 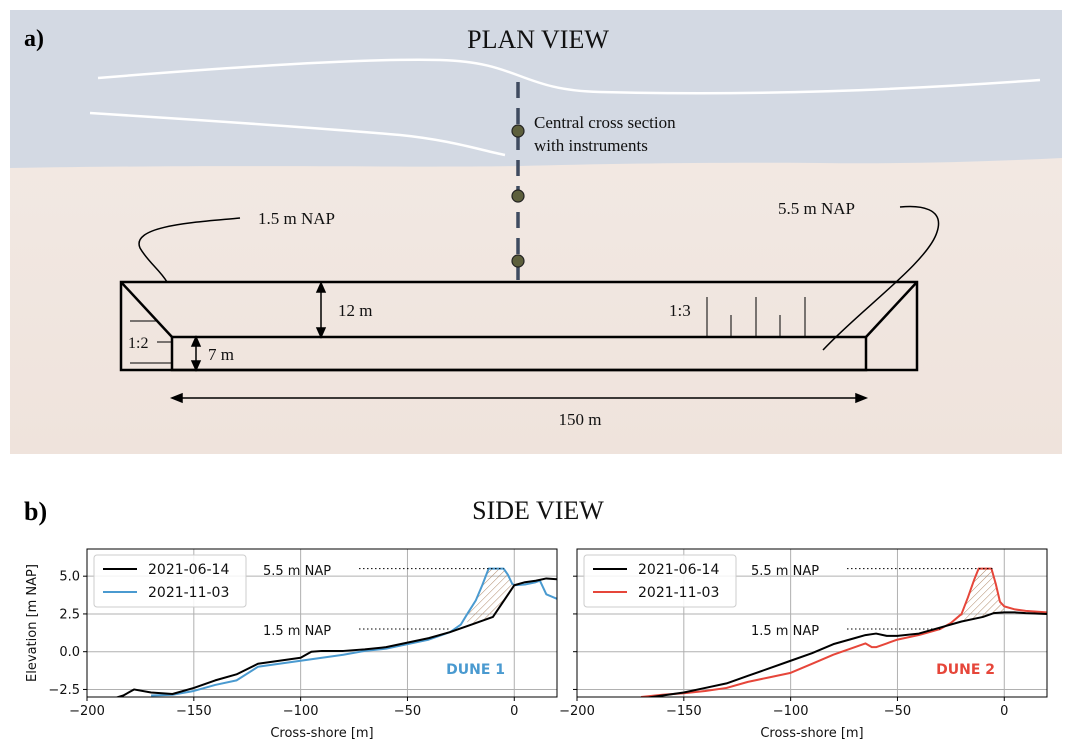 What do you see at coordinates (221, 354) in the screenshot?
I see `width-7m-label: 7 m` at bounding box center [221, 354].